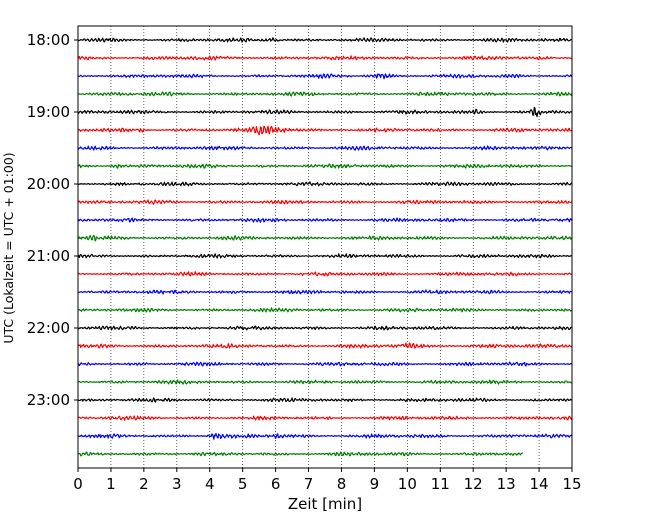 This screenshot has height=520, width=650. Describe the element at coordinates (48, 40) in the screenshot. I see `y-tick-label: 18:00` at that location.